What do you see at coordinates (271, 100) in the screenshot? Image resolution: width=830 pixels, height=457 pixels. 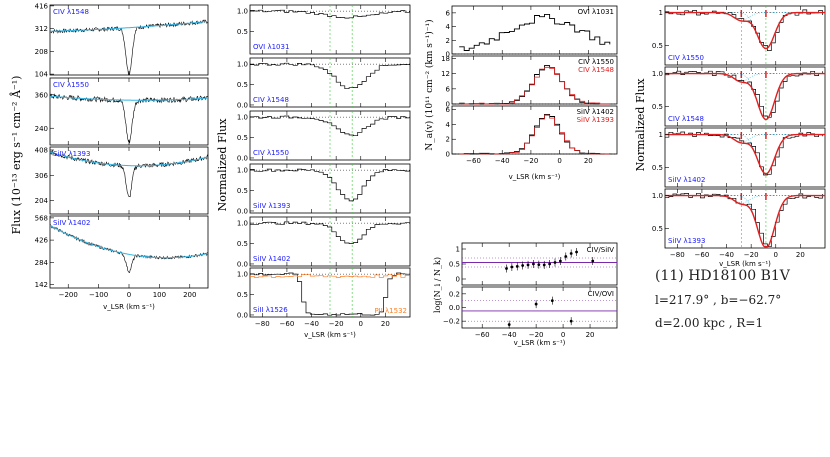 I see `norm-panel-label: CIV λ1548` at bounding box center [271, 100].